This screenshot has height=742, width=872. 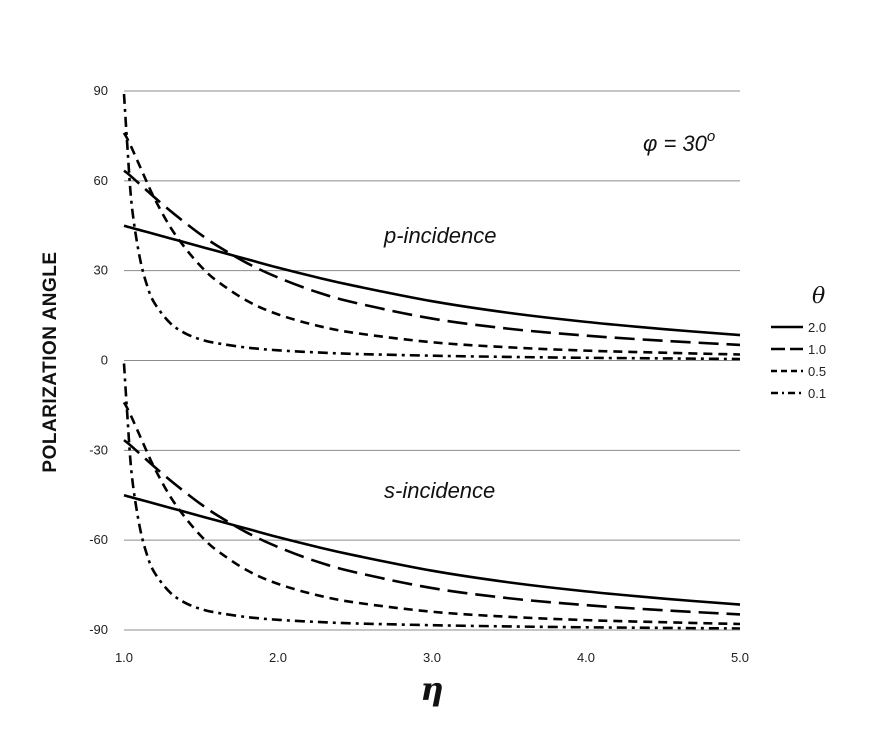 I want to click on p-incidence-label: p-incidence, so click(x=440, y=235).